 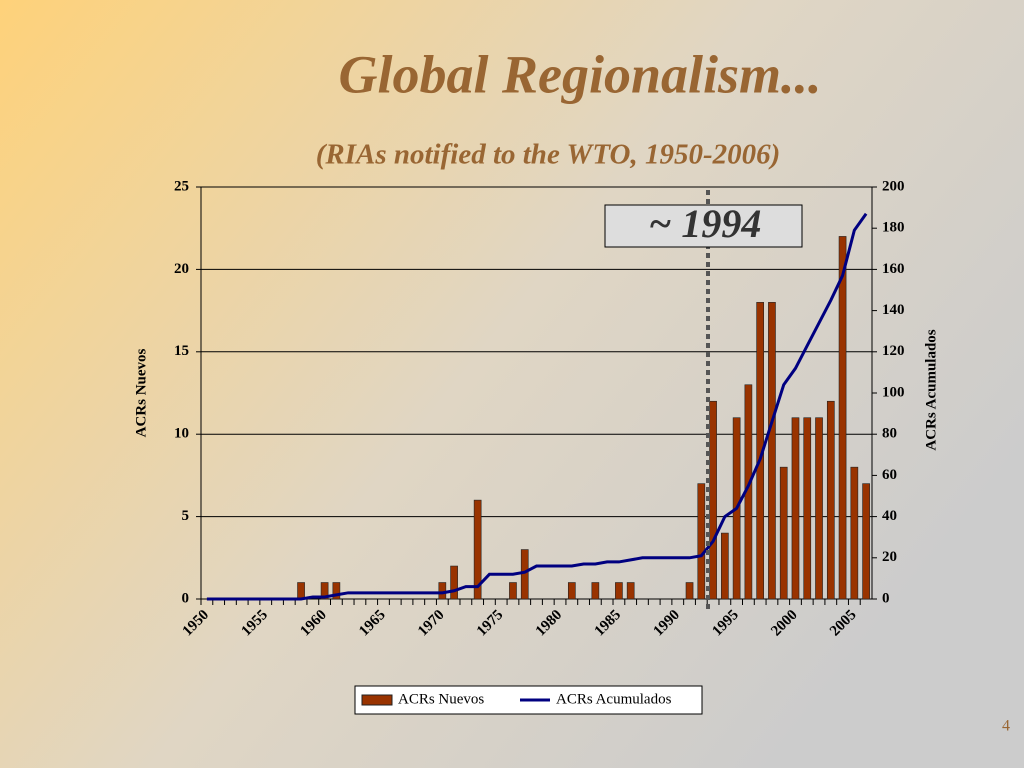 What do you see at coordinates (548, 155) in the screenshot?
I see `slide-subtitle: (RIAs notified to the WTO, 1950-2006)` at bounding box center [548, 155].